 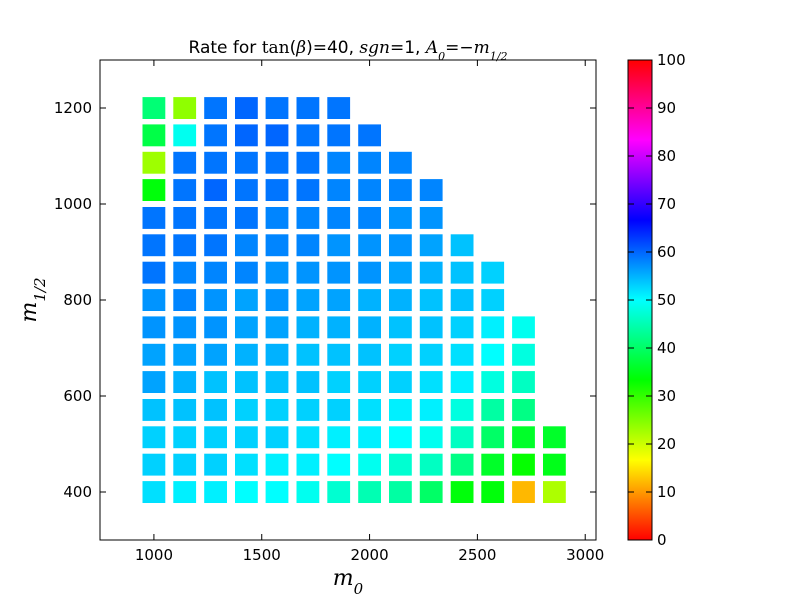 I want to click on y-axis-label: m1/2, so click(x=33, y=299).